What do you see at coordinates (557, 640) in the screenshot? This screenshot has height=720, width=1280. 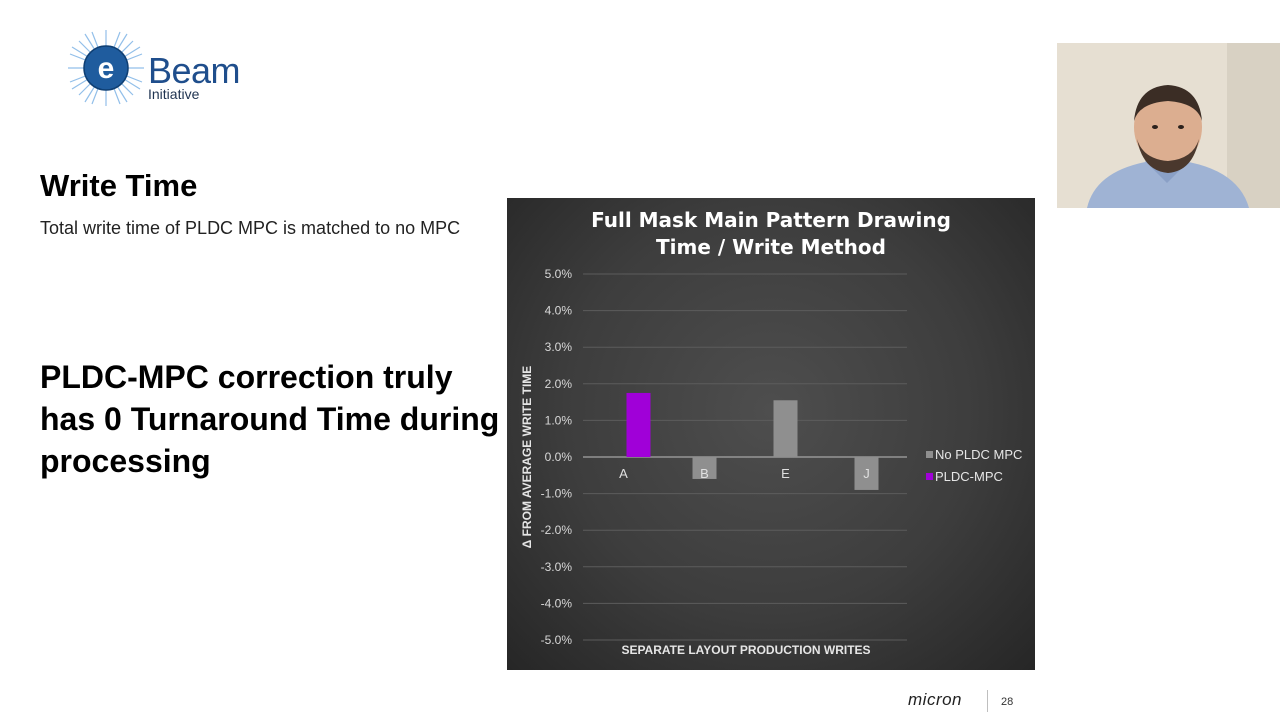 I see `y-tick-label: -5.0%` at bounding box center [557, 640].